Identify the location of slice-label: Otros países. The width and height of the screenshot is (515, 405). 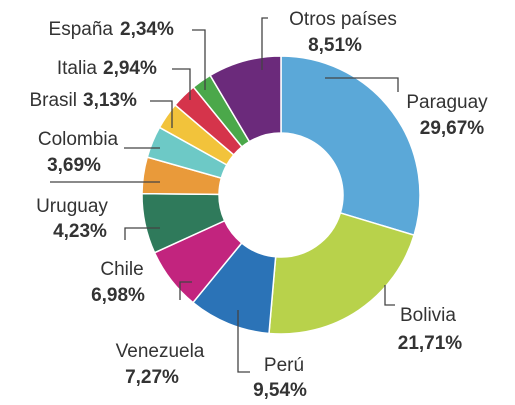
(343, 19).